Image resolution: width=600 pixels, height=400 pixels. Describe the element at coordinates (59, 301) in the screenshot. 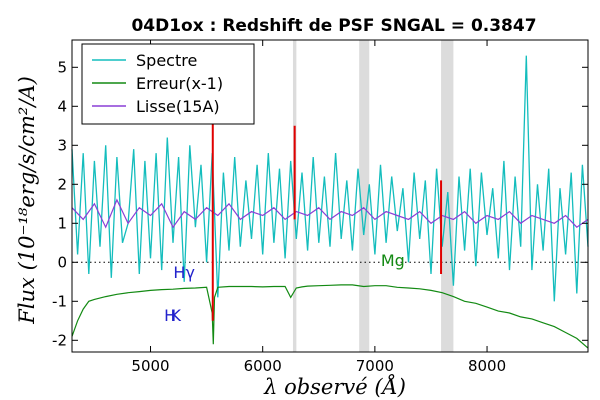

I see `y-tick-label: -1` at that location.